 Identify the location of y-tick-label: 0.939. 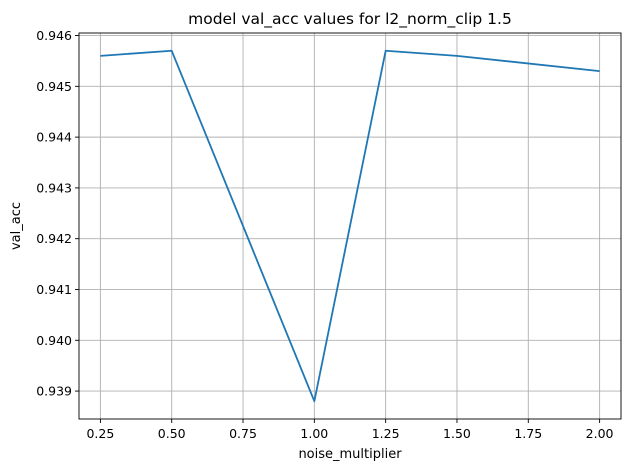
(54, 391).